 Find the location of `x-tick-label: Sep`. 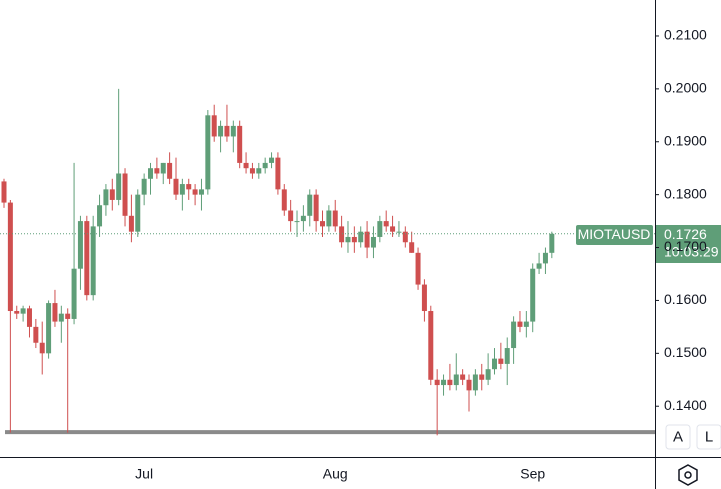

x-tick-label: Sep is located at coordinates (532, 474).